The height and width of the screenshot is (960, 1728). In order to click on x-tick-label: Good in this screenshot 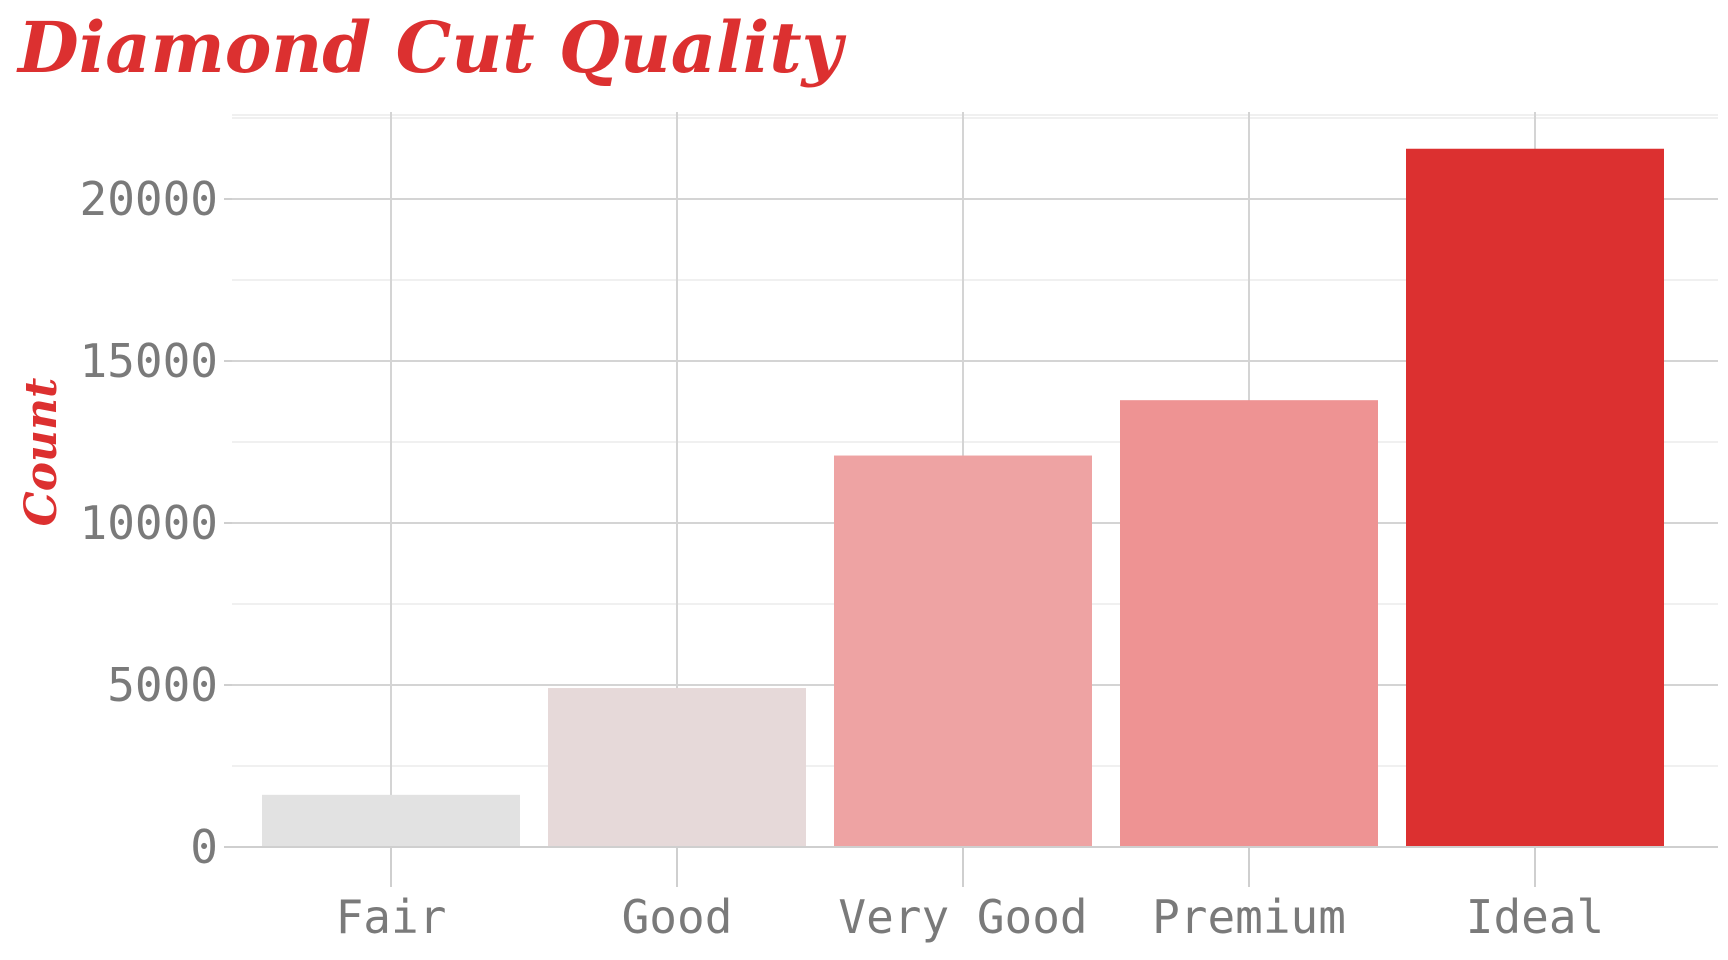, I will do `click(677, 917)`.